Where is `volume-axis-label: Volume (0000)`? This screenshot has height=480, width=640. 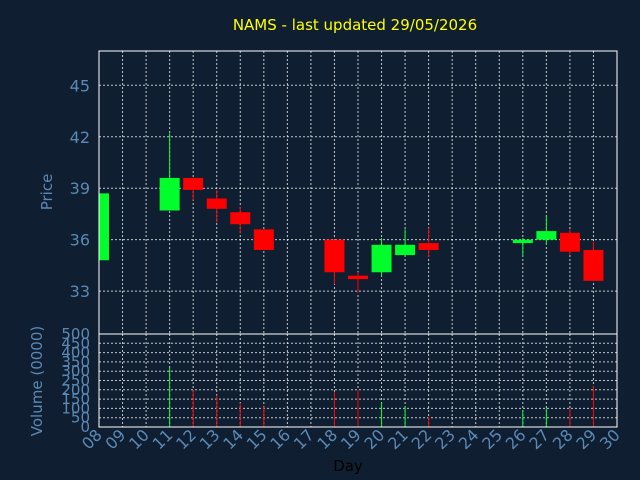
volume-axis-label: Volume (0000) is located at coordinates (37, 381).